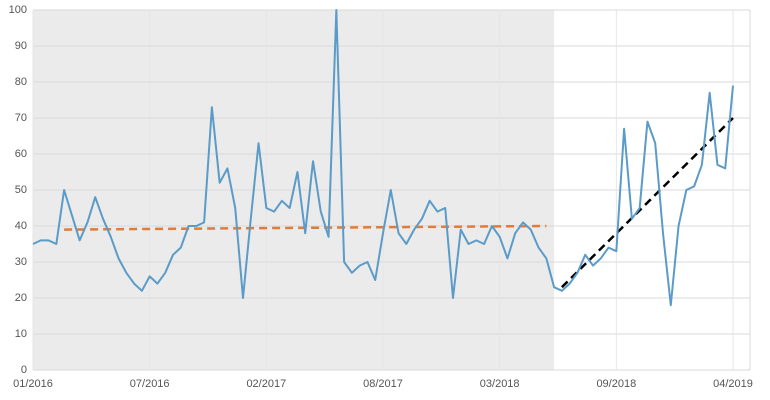 The width and height of the screenshot is (770, 400). Describe the element at coordinates (33, 384) in the screenshot. I see `x-tick-label: 01/2016` at that location.